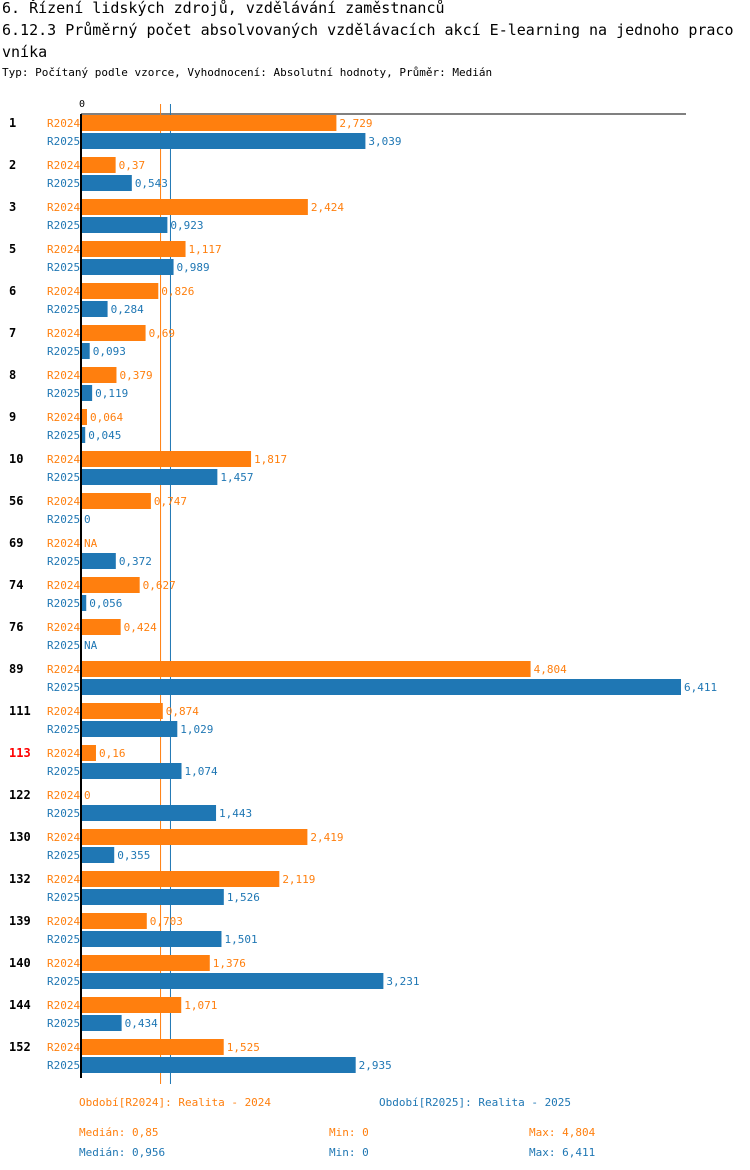  Describe the element at coordinates (12, 123) in the screenshot. I see `category-label: 1` at that location.